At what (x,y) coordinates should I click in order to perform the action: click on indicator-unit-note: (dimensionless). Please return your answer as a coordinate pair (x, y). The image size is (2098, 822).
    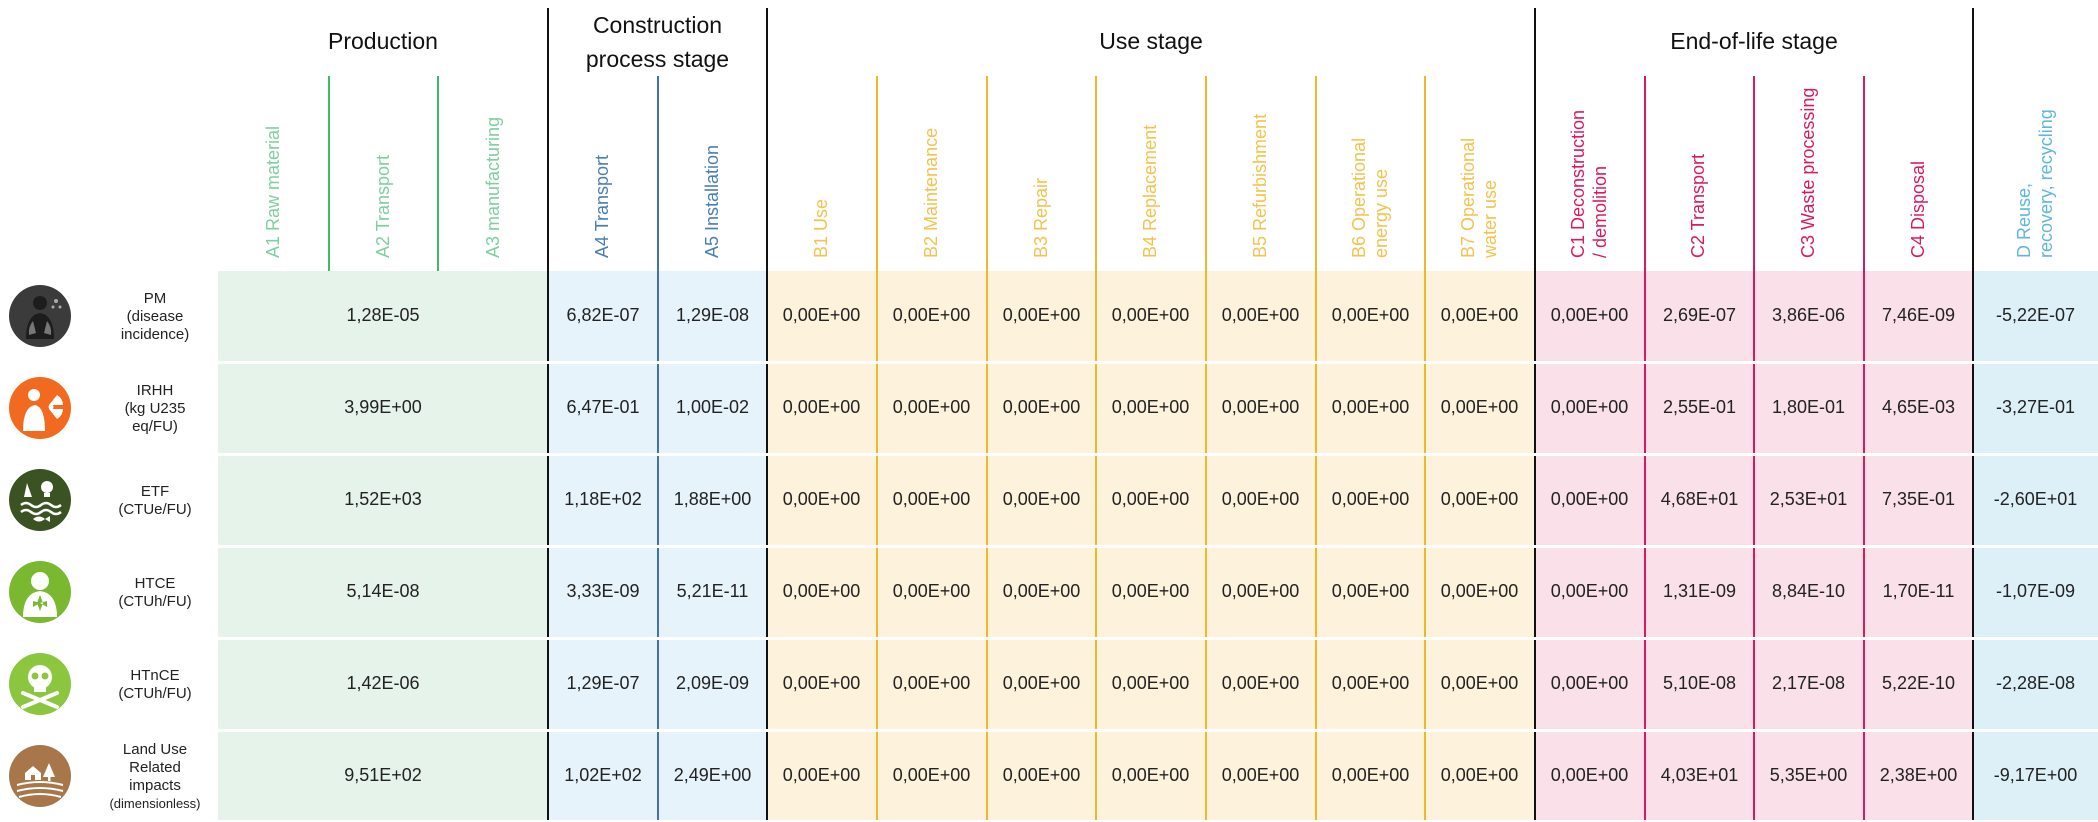
    Looking at the image, I should click on (155, 803).